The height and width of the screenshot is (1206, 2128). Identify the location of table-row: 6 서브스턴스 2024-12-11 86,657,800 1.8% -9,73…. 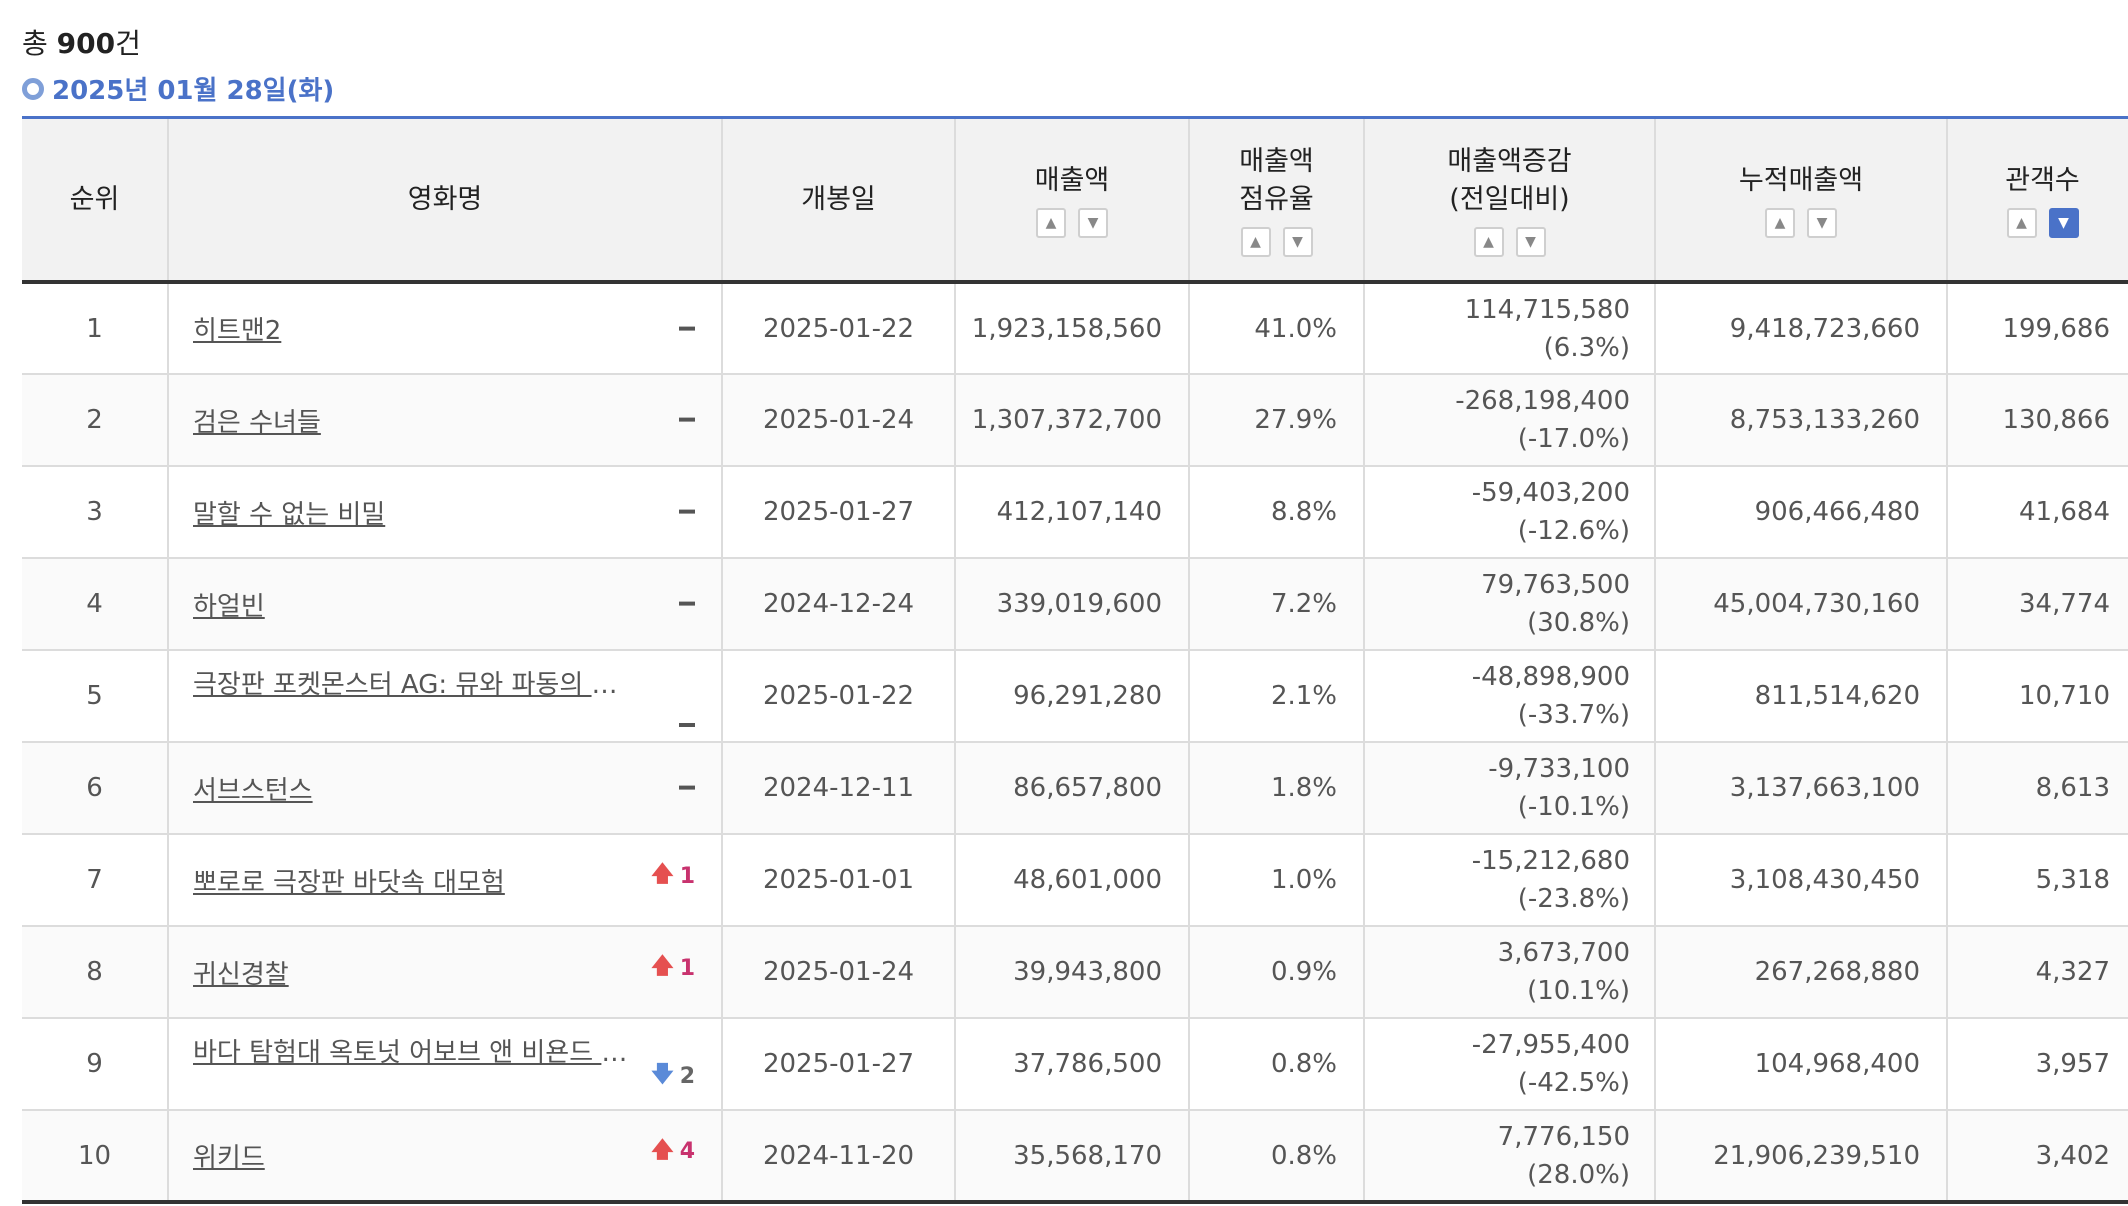
(1075, 788).